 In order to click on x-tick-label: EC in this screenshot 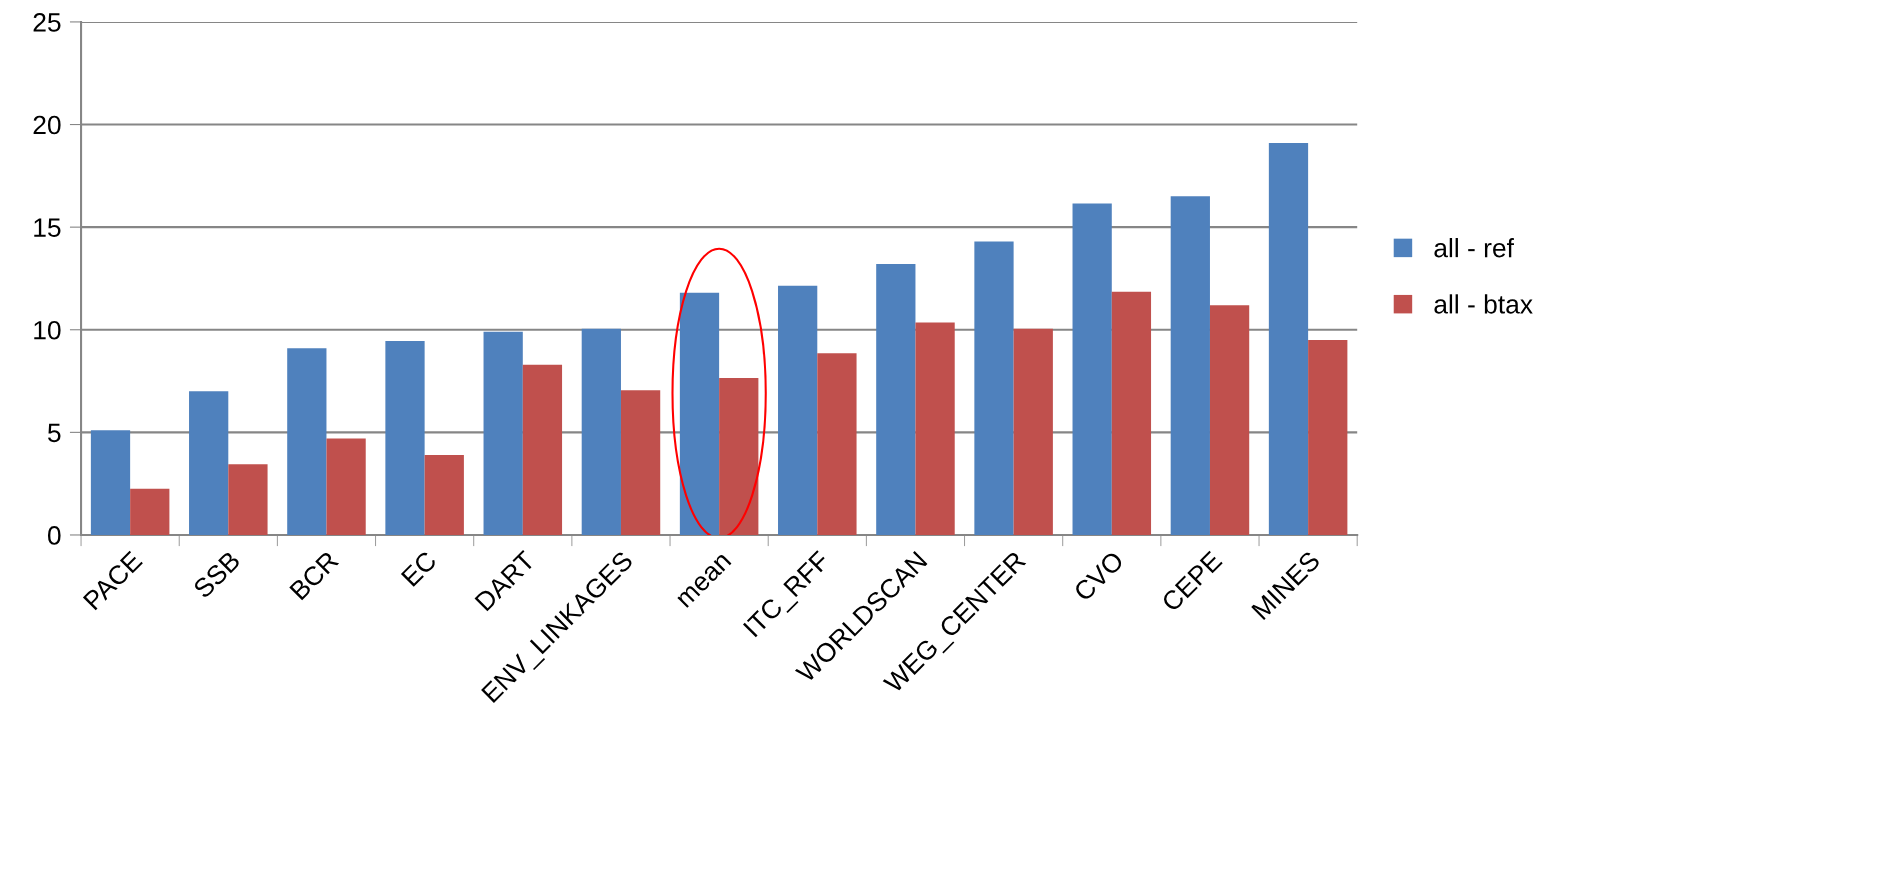, I will do `click(419, 568)`.